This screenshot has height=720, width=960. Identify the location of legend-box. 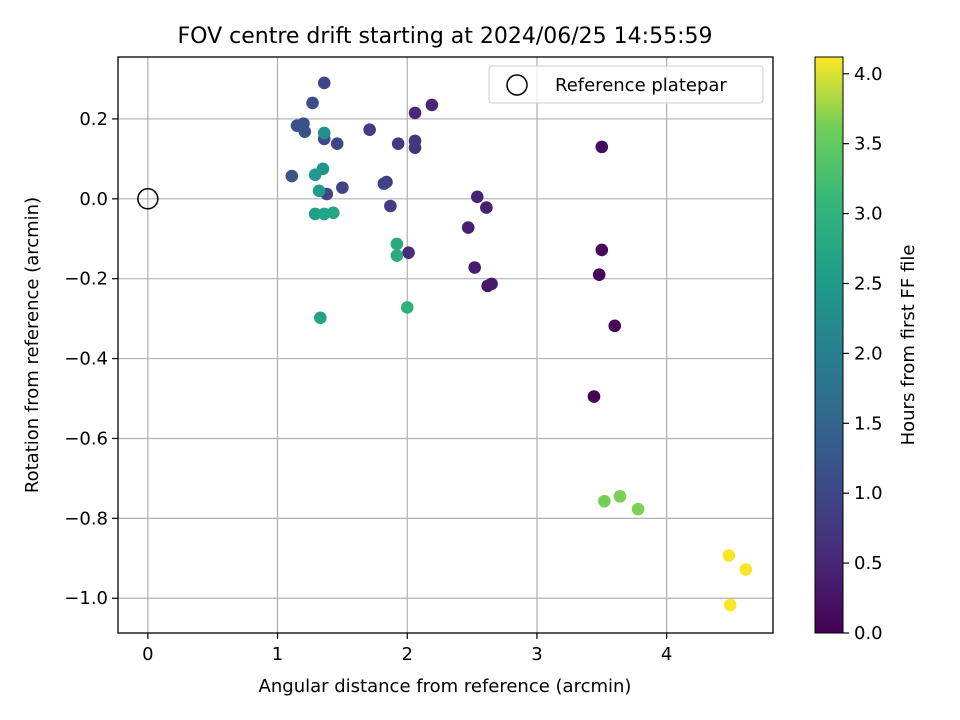
(626, 84).